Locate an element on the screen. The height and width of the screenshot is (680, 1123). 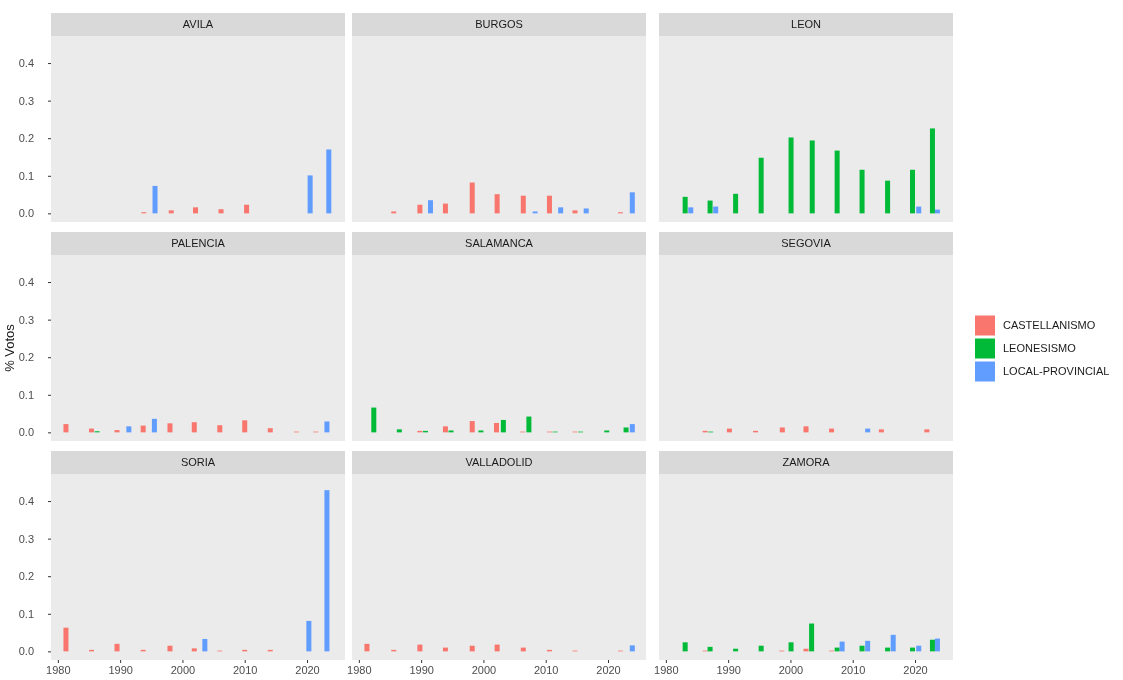
legend-label: CASTELLANISMO is located at coordinates (1049, 325).